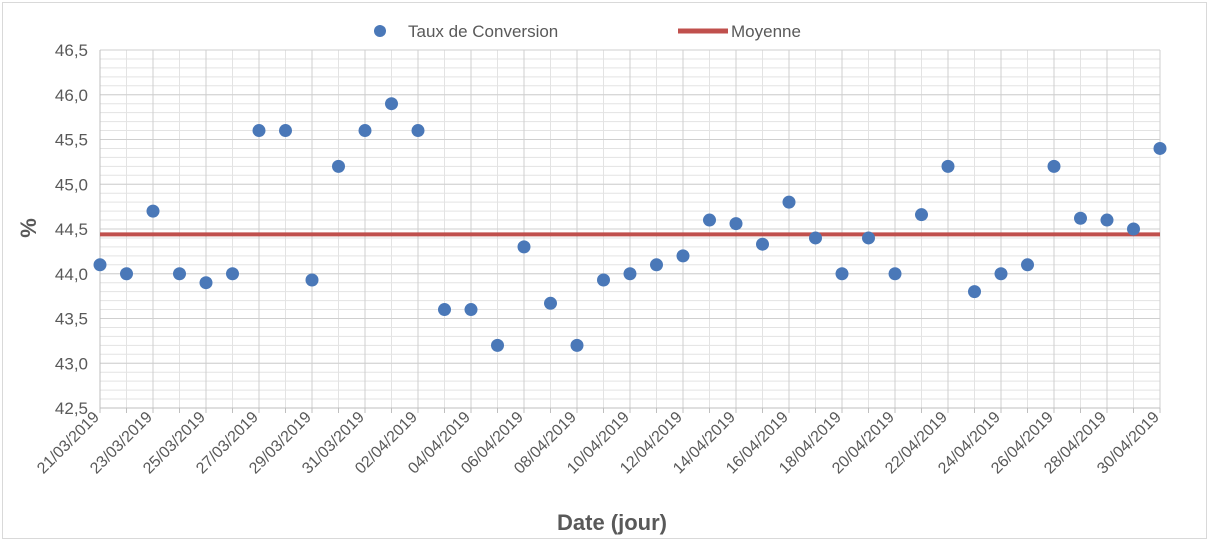  What do you see at coordinates (71, 408) in the screenshot?
I see `y-tick-label: 42,5` at bounding box center [71, 408].